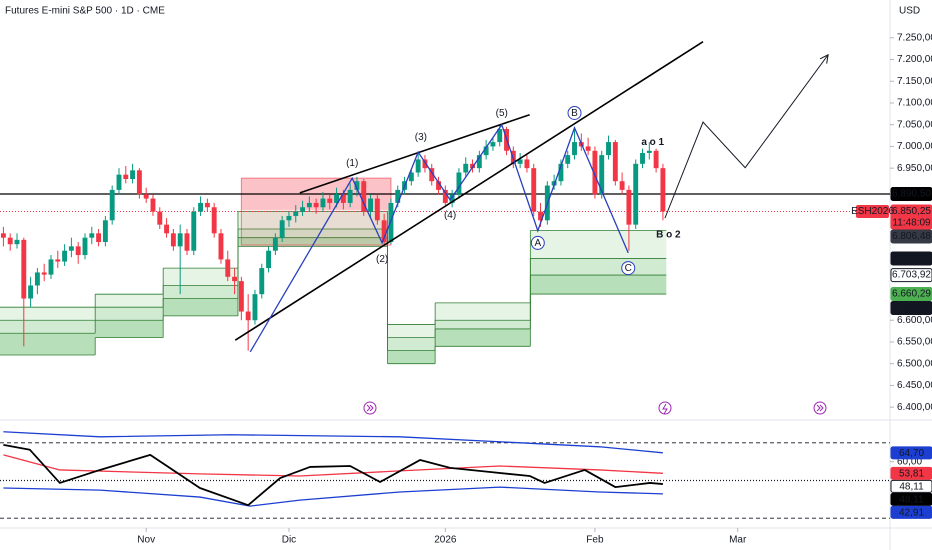  Describe the element at coordinates (914, 320) in the screenshot. I see `y-tick-label: 6.600,00` at that location.